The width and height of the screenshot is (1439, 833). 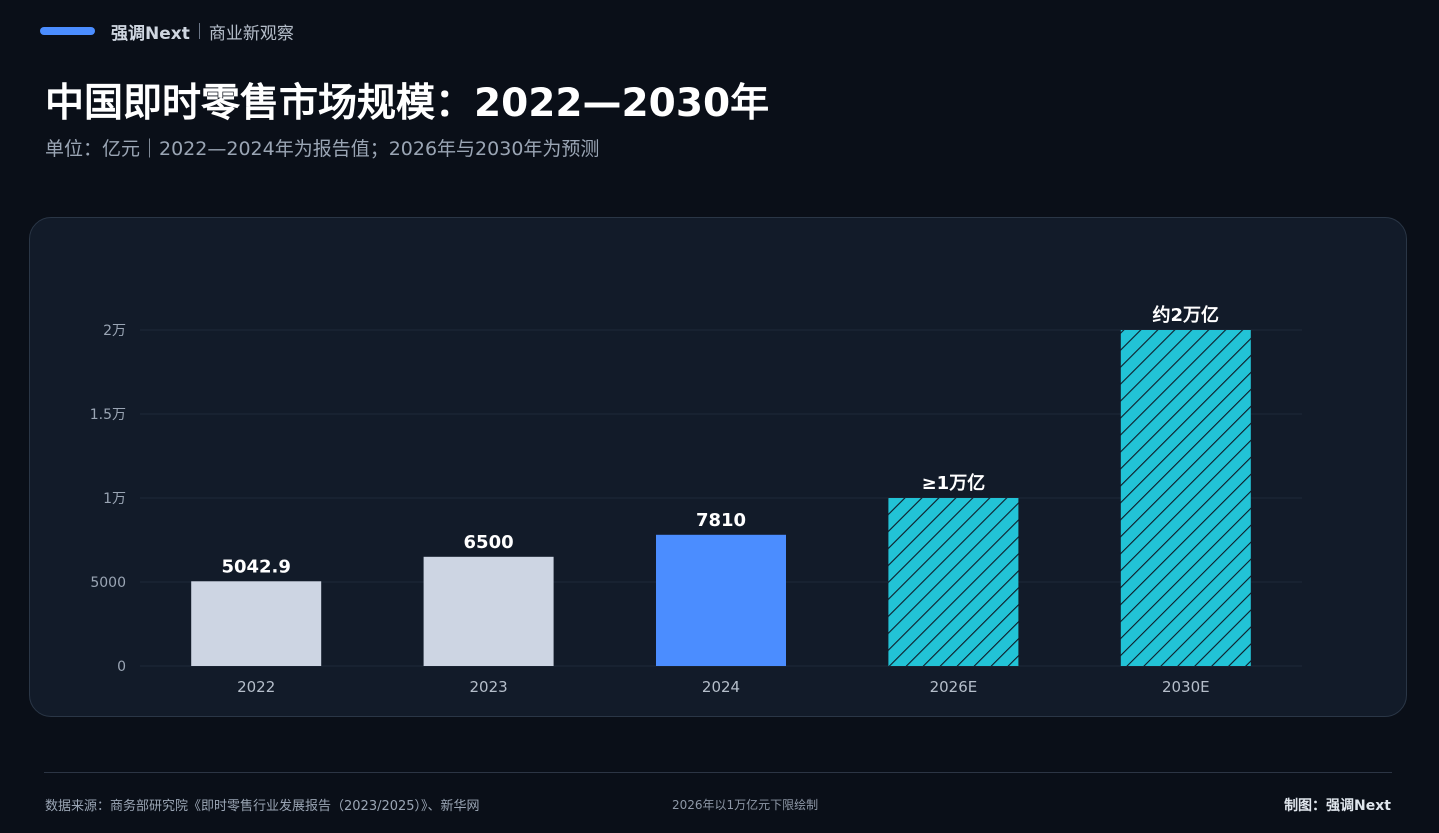 What do you see at coordinates (489, 687) in the screenshot?
I see `x-tick-label: 2023` at bounding box center [489, 687].